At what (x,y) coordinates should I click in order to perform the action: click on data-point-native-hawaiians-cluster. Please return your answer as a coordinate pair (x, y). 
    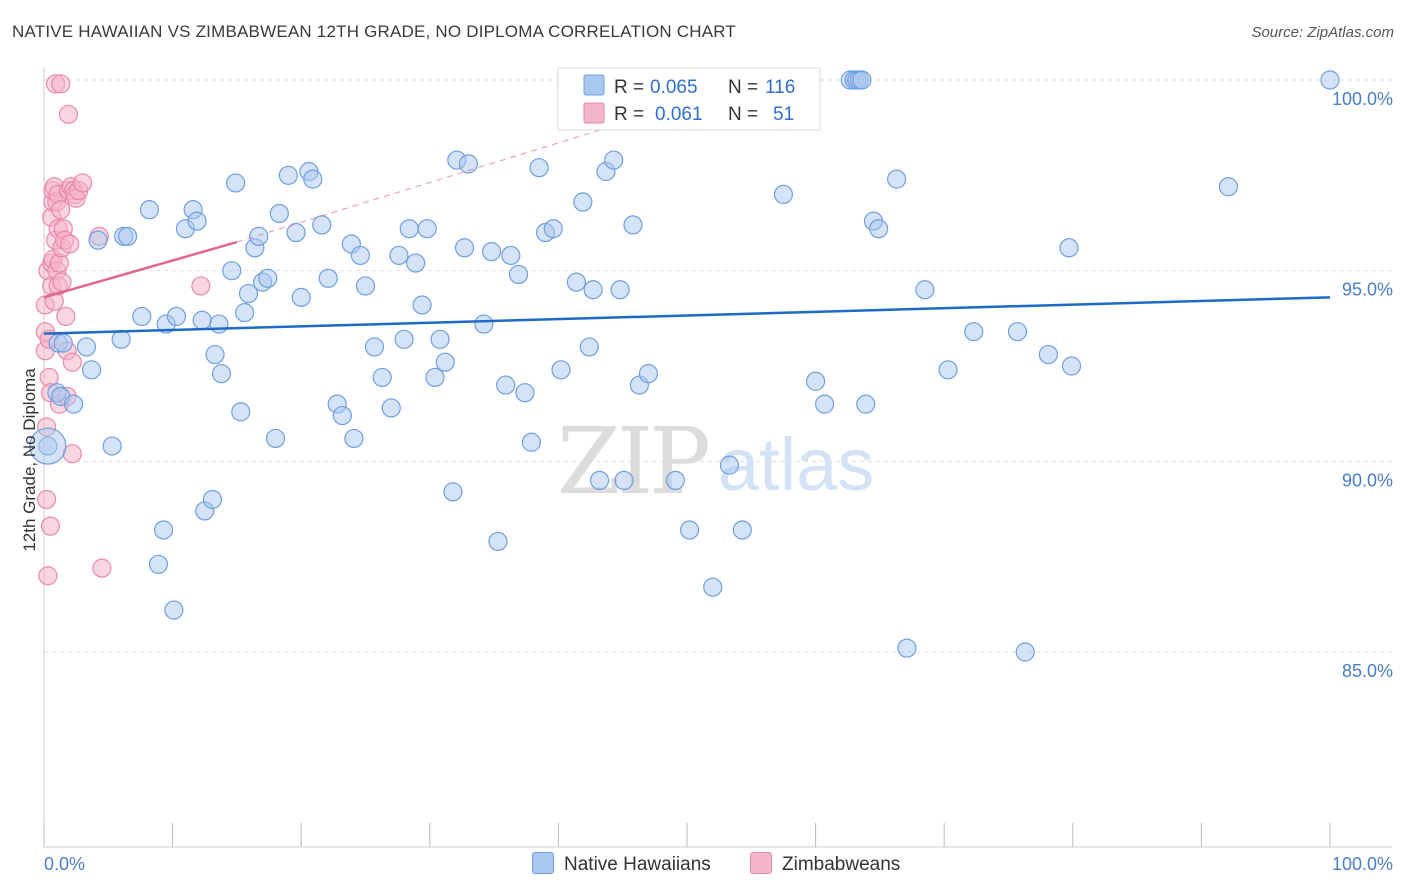
    Looking at the image, I should click on (48, 446).